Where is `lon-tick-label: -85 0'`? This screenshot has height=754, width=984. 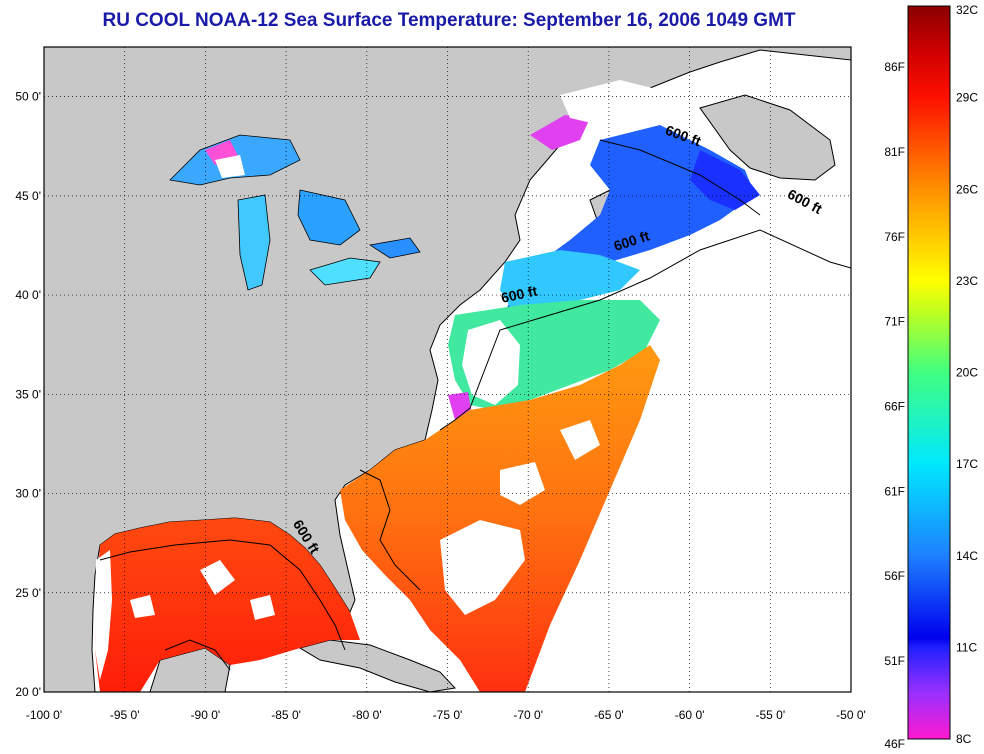 lon-tick-label: -85 0' is located at coordinates (286, 715).